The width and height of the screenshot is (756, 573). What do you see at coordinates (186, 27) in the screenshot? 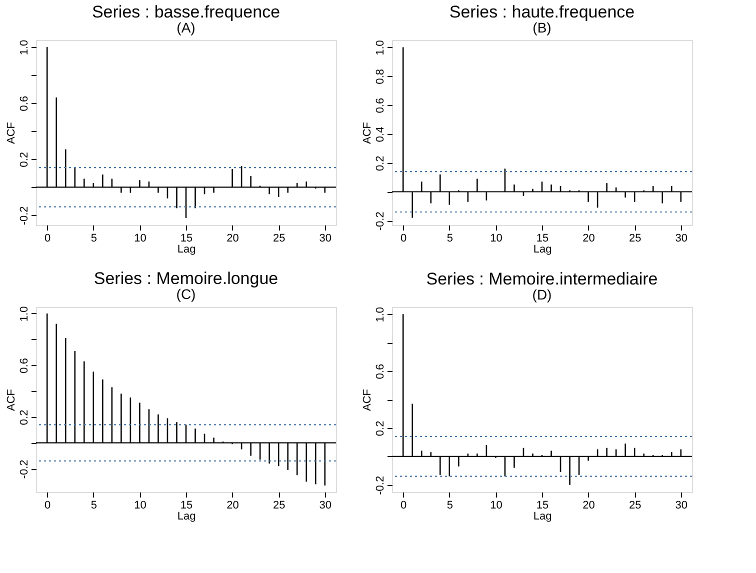
I see `chart-subtitle: (A)` at bounding box center [186, 27].